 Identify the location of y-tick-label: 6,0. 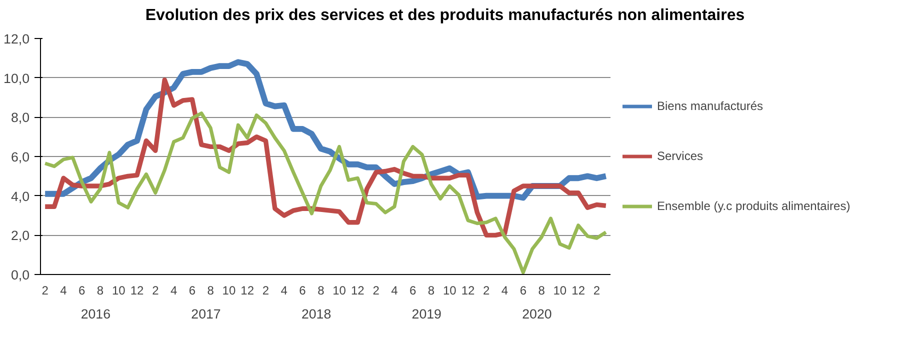
(20, 156).